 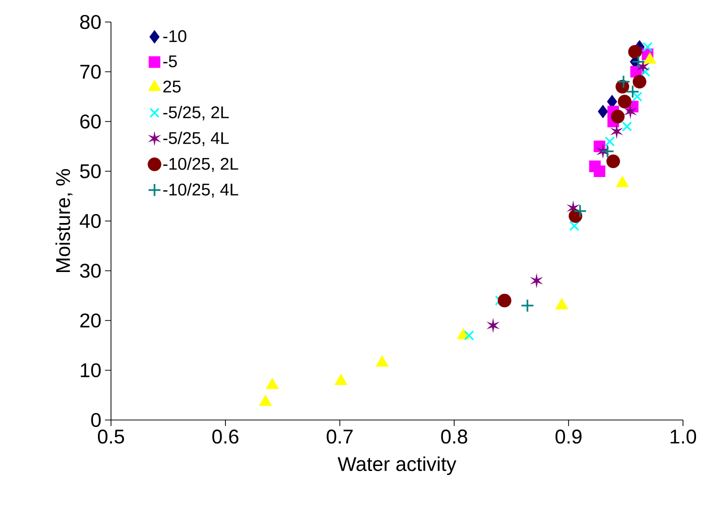 I want to click on y-tick-label: 80, so click(x=90, y=22).